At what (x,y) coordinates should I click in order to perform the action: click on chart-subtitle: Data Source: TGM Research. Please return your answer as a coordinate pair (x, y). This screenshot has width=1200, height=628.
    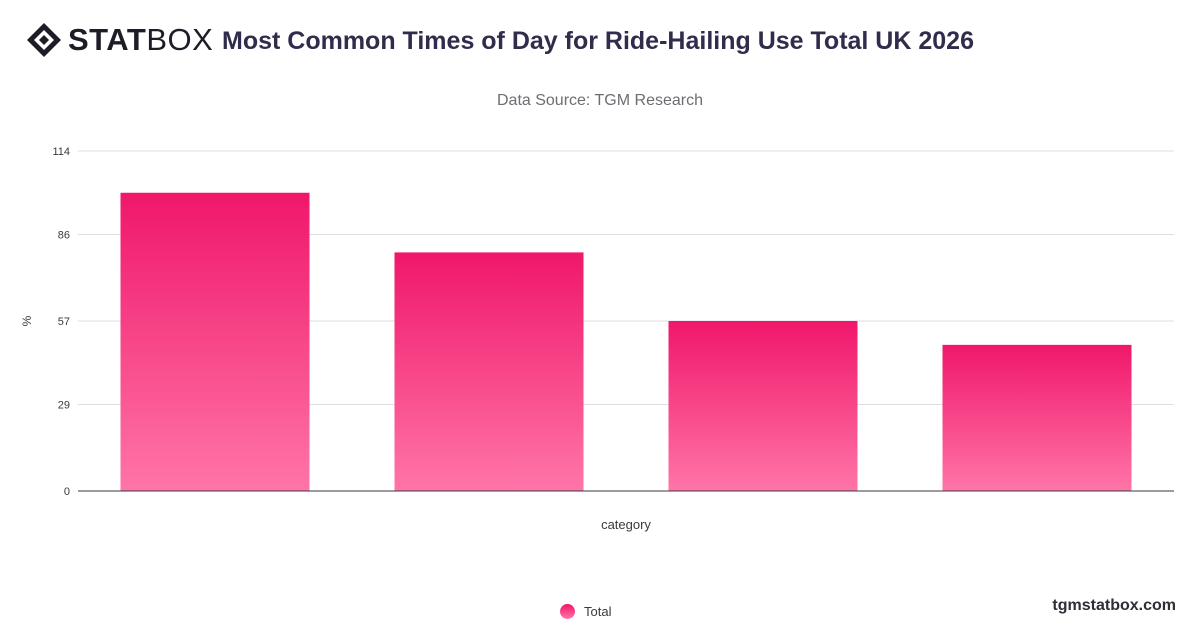
    Looking at the image, I should click on (599, 100).